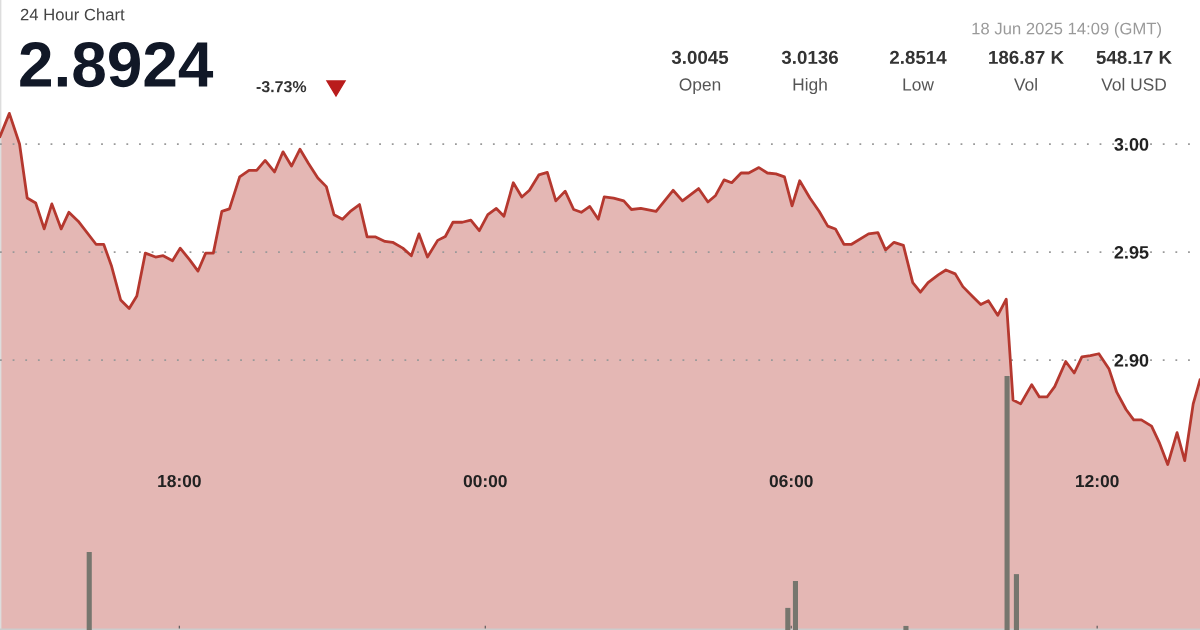 The width and height of the screenshot is (1200, 630). What do you see at coordinates (700, 86) in the screenshot?
I see `annotation: Open` at bounding box center [700, 86].